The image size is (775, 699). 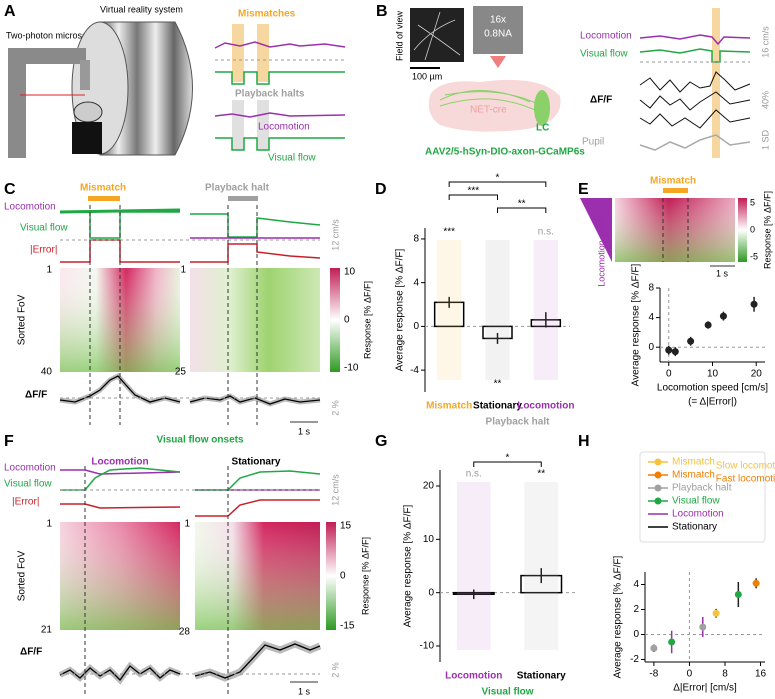 What do you see at coordinates (713, 374) in the screenshot?
I see `x-tick-label: 10` at bounding box center [713, 374].